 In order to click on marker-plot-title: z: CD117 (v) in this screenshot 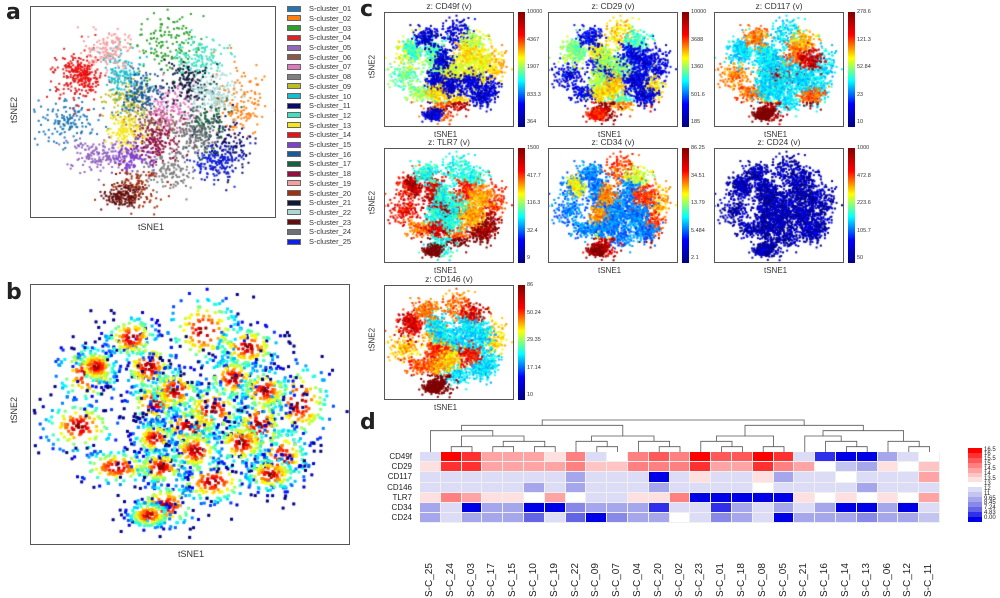, I will do `click(779, 6)`.